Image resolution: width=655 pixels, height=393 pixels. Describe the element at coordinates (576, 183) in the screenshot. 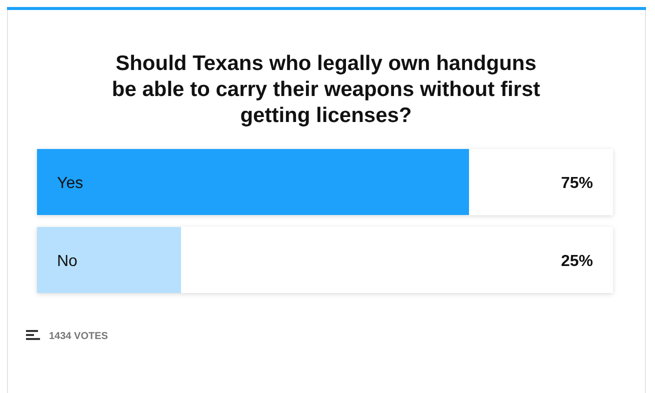

I see `data-label: 75%` at that location.